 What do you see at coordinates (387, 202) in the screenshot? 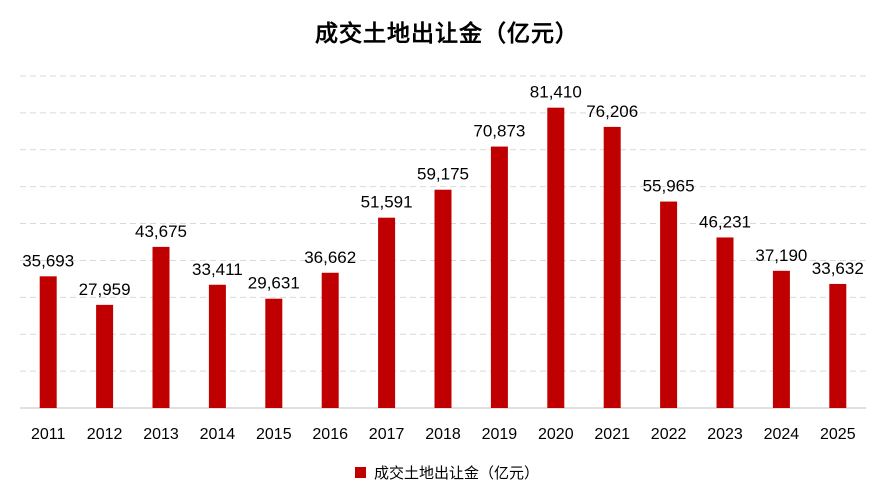
I see `data-label-2017: 51,591` at bounding box center [387, 202].